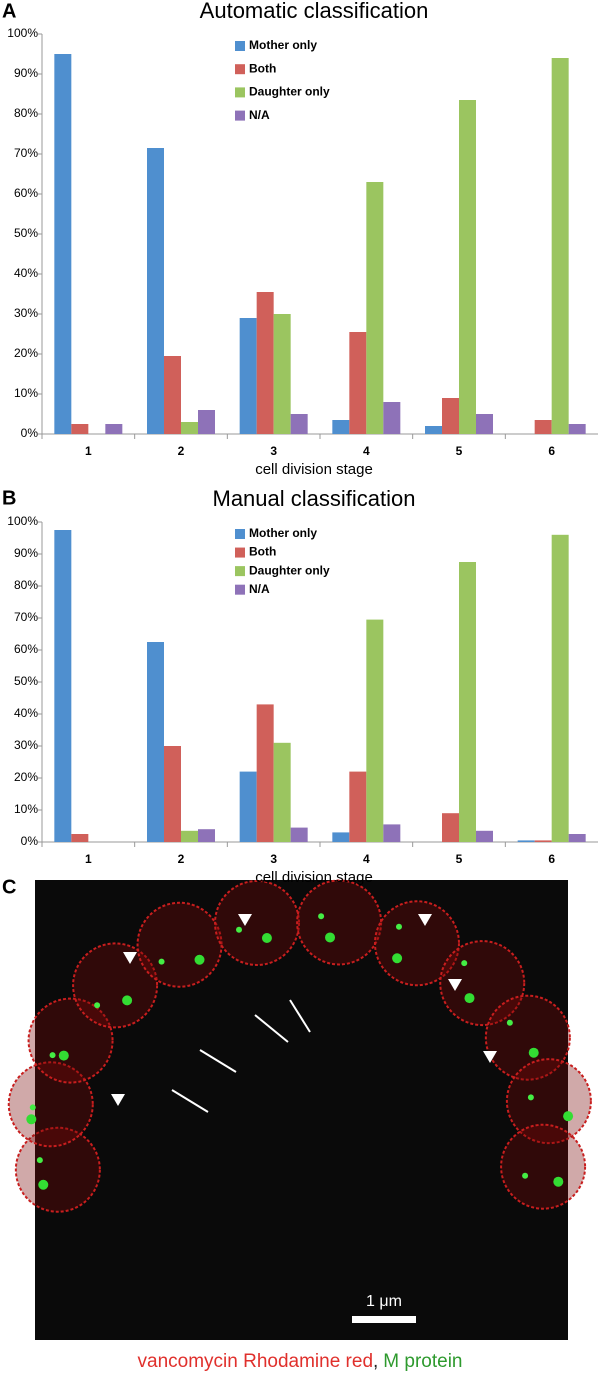 Image resolution: width=600 pixels, height=1383 pixels. I want to click on y-tick-label: 40%, so click(26, 273).